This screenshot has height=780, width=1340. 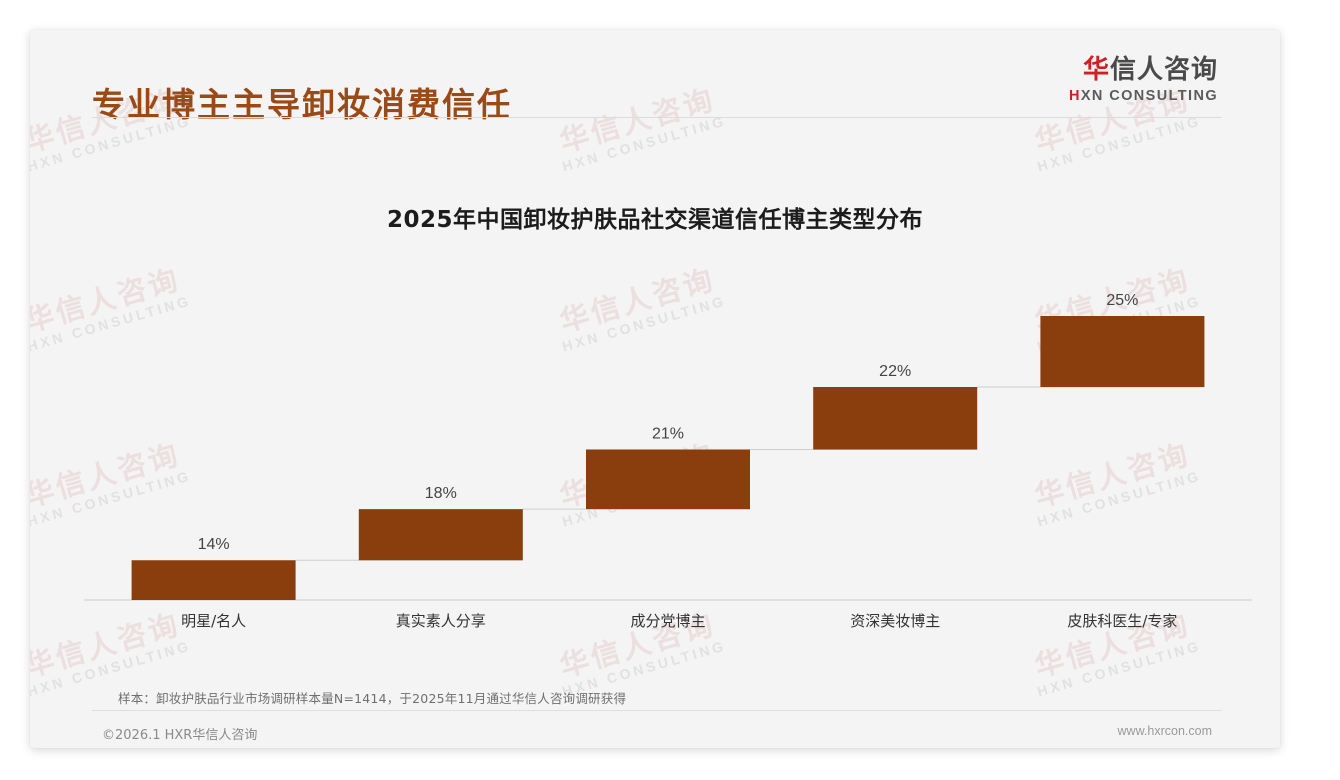 What do you see at coordinates (180, 735) in the screenshot?
I see `copyright-text: ©2026.1 HXR华信人咨询` at bounding box center [180, 735].